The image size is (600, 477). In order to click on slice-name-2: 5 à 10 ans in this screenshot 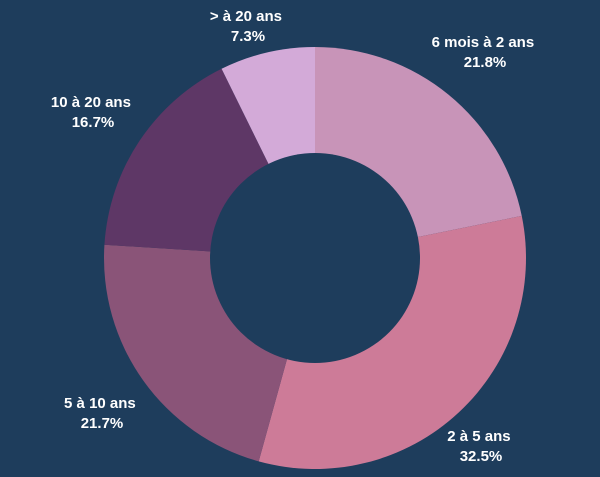, I will do `click(100, 403)`.